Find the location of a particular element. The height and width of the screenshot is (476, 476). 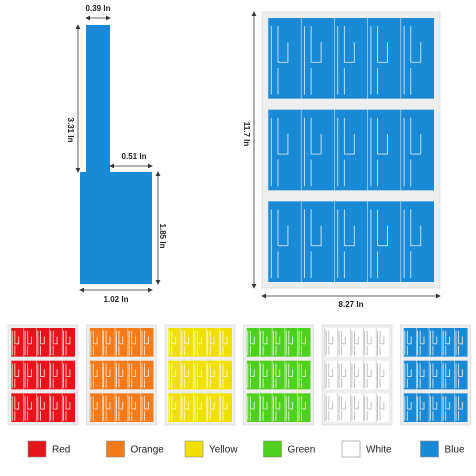

dimension-label: 11.7 In is located at coordinates (246, 134).